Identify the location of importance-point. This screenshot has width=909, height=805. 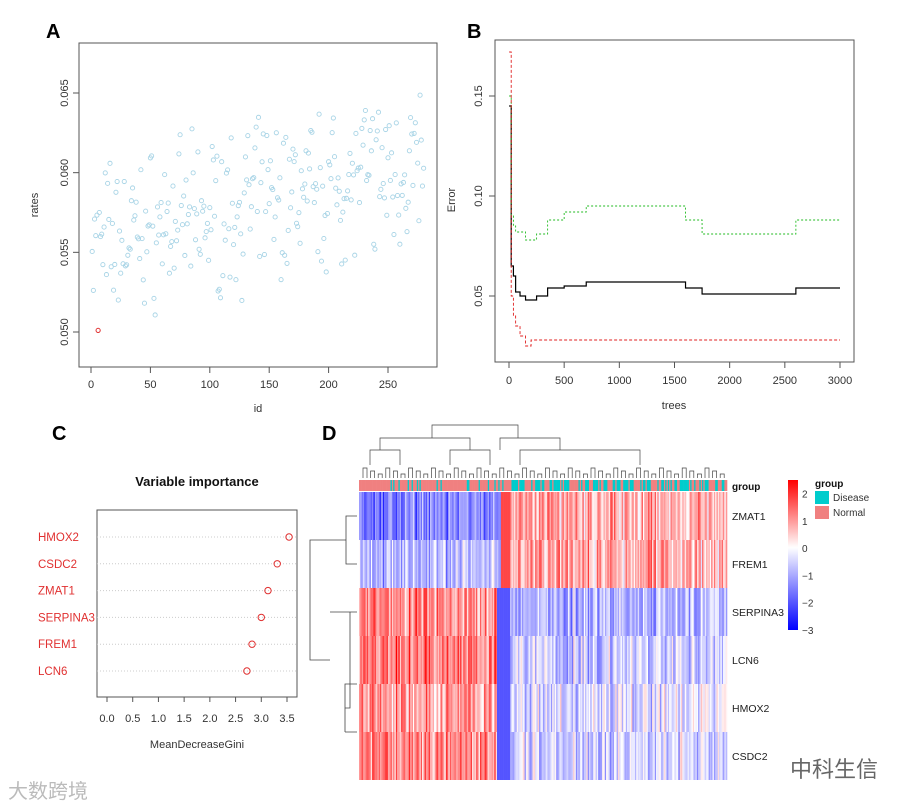
(289, 537).